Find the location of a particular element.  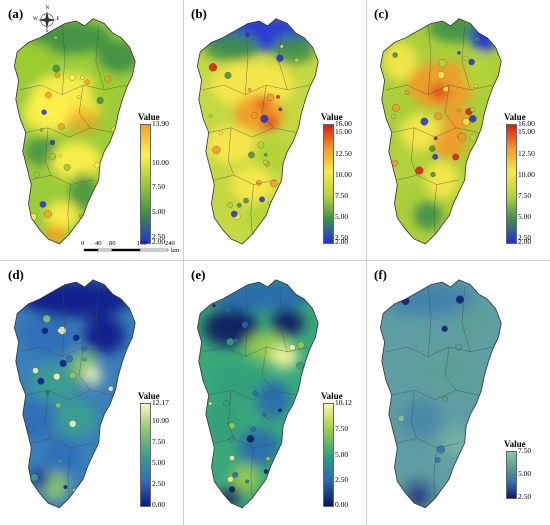

compass-letter-n: N is located at coordinates (47, 8).